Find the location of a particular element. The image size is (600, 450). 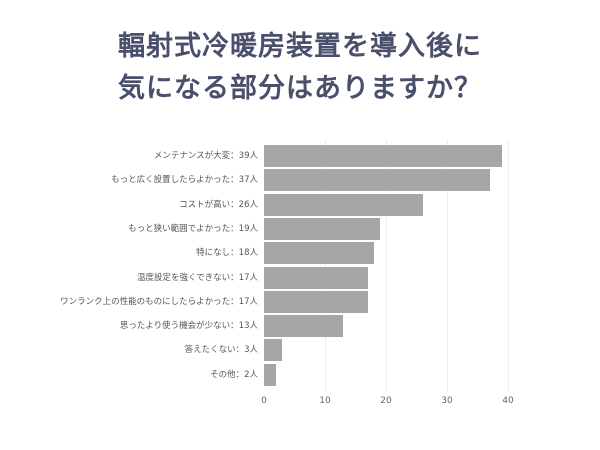

bar-label: コストが高い：26人 is located at coordinates (218, 204).